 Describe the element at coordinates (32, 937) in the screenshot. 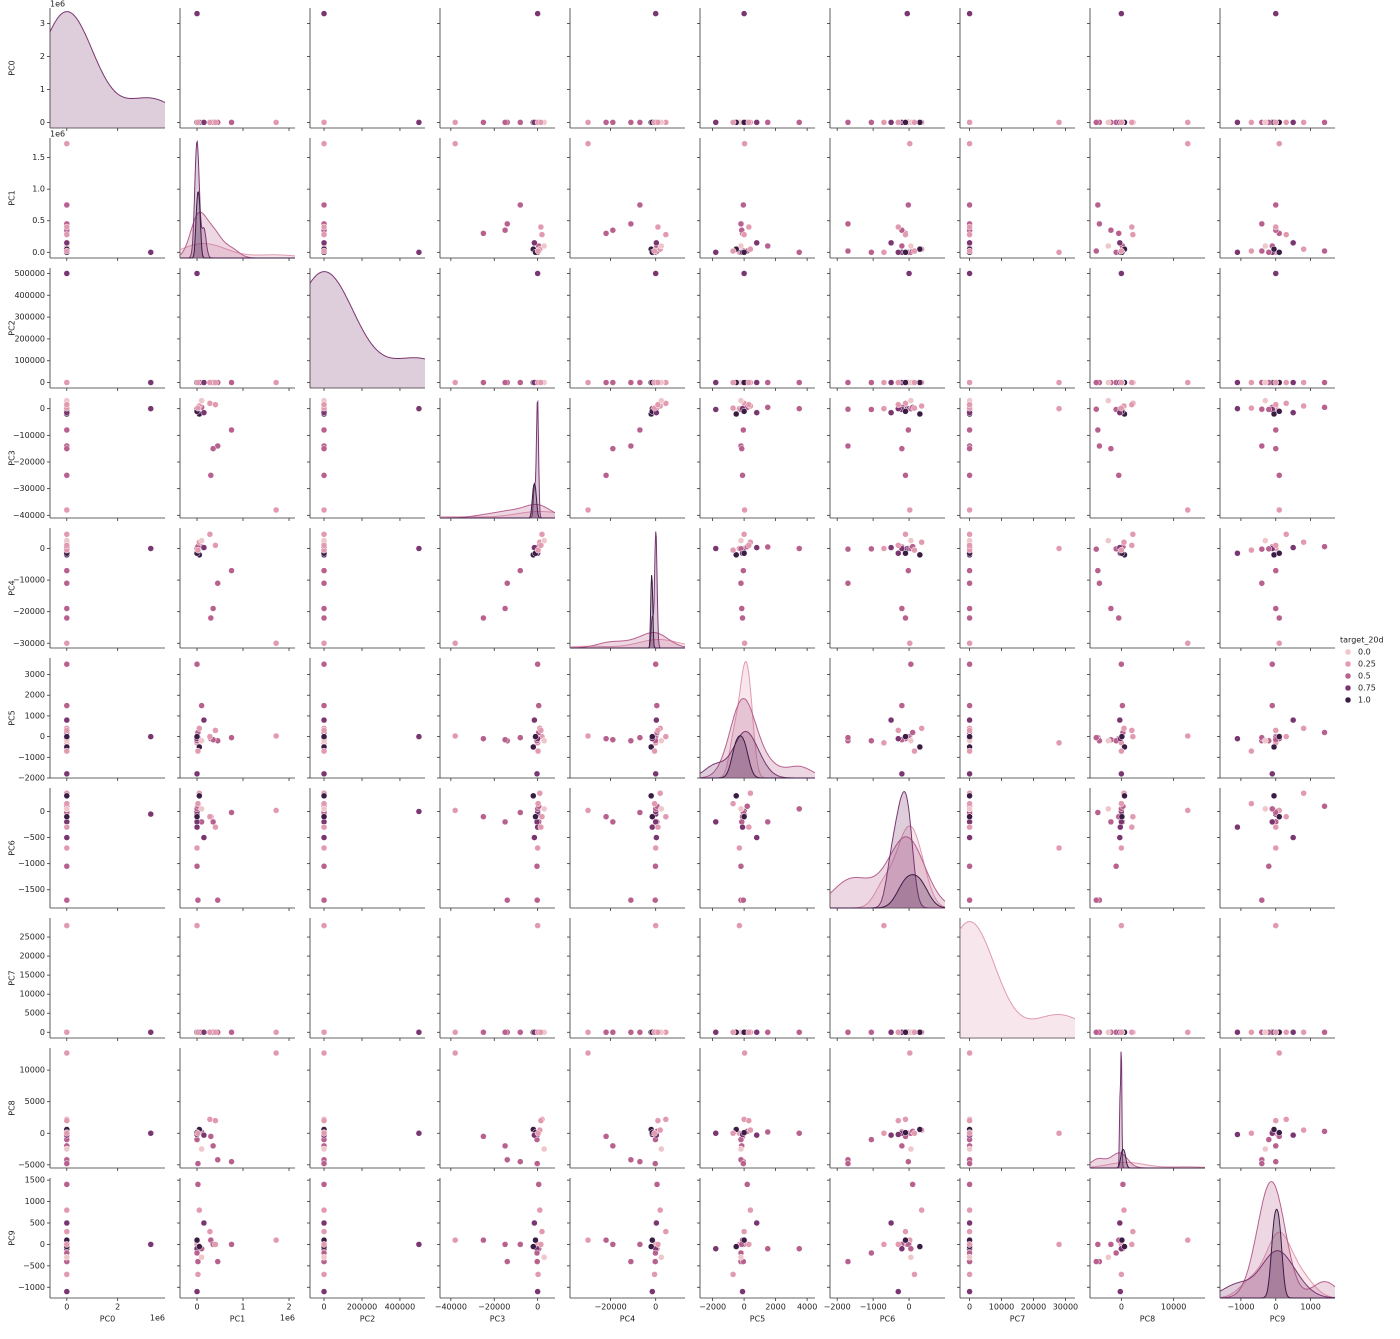

I see `y-tick-label: 25000` at that location.